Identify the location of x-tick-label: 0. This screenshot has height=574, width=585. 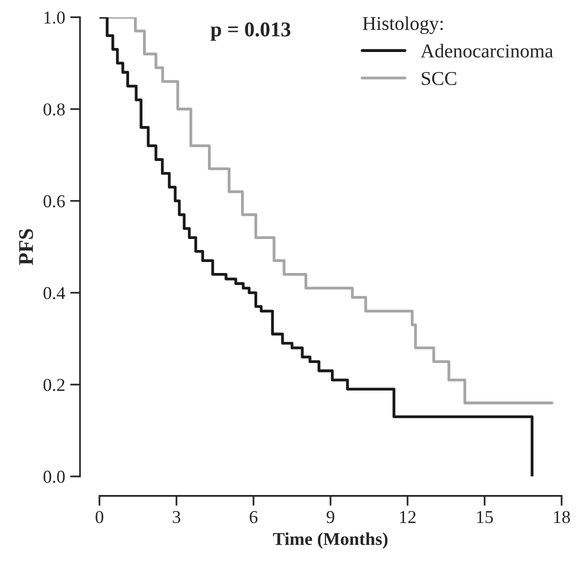
(100, 517).